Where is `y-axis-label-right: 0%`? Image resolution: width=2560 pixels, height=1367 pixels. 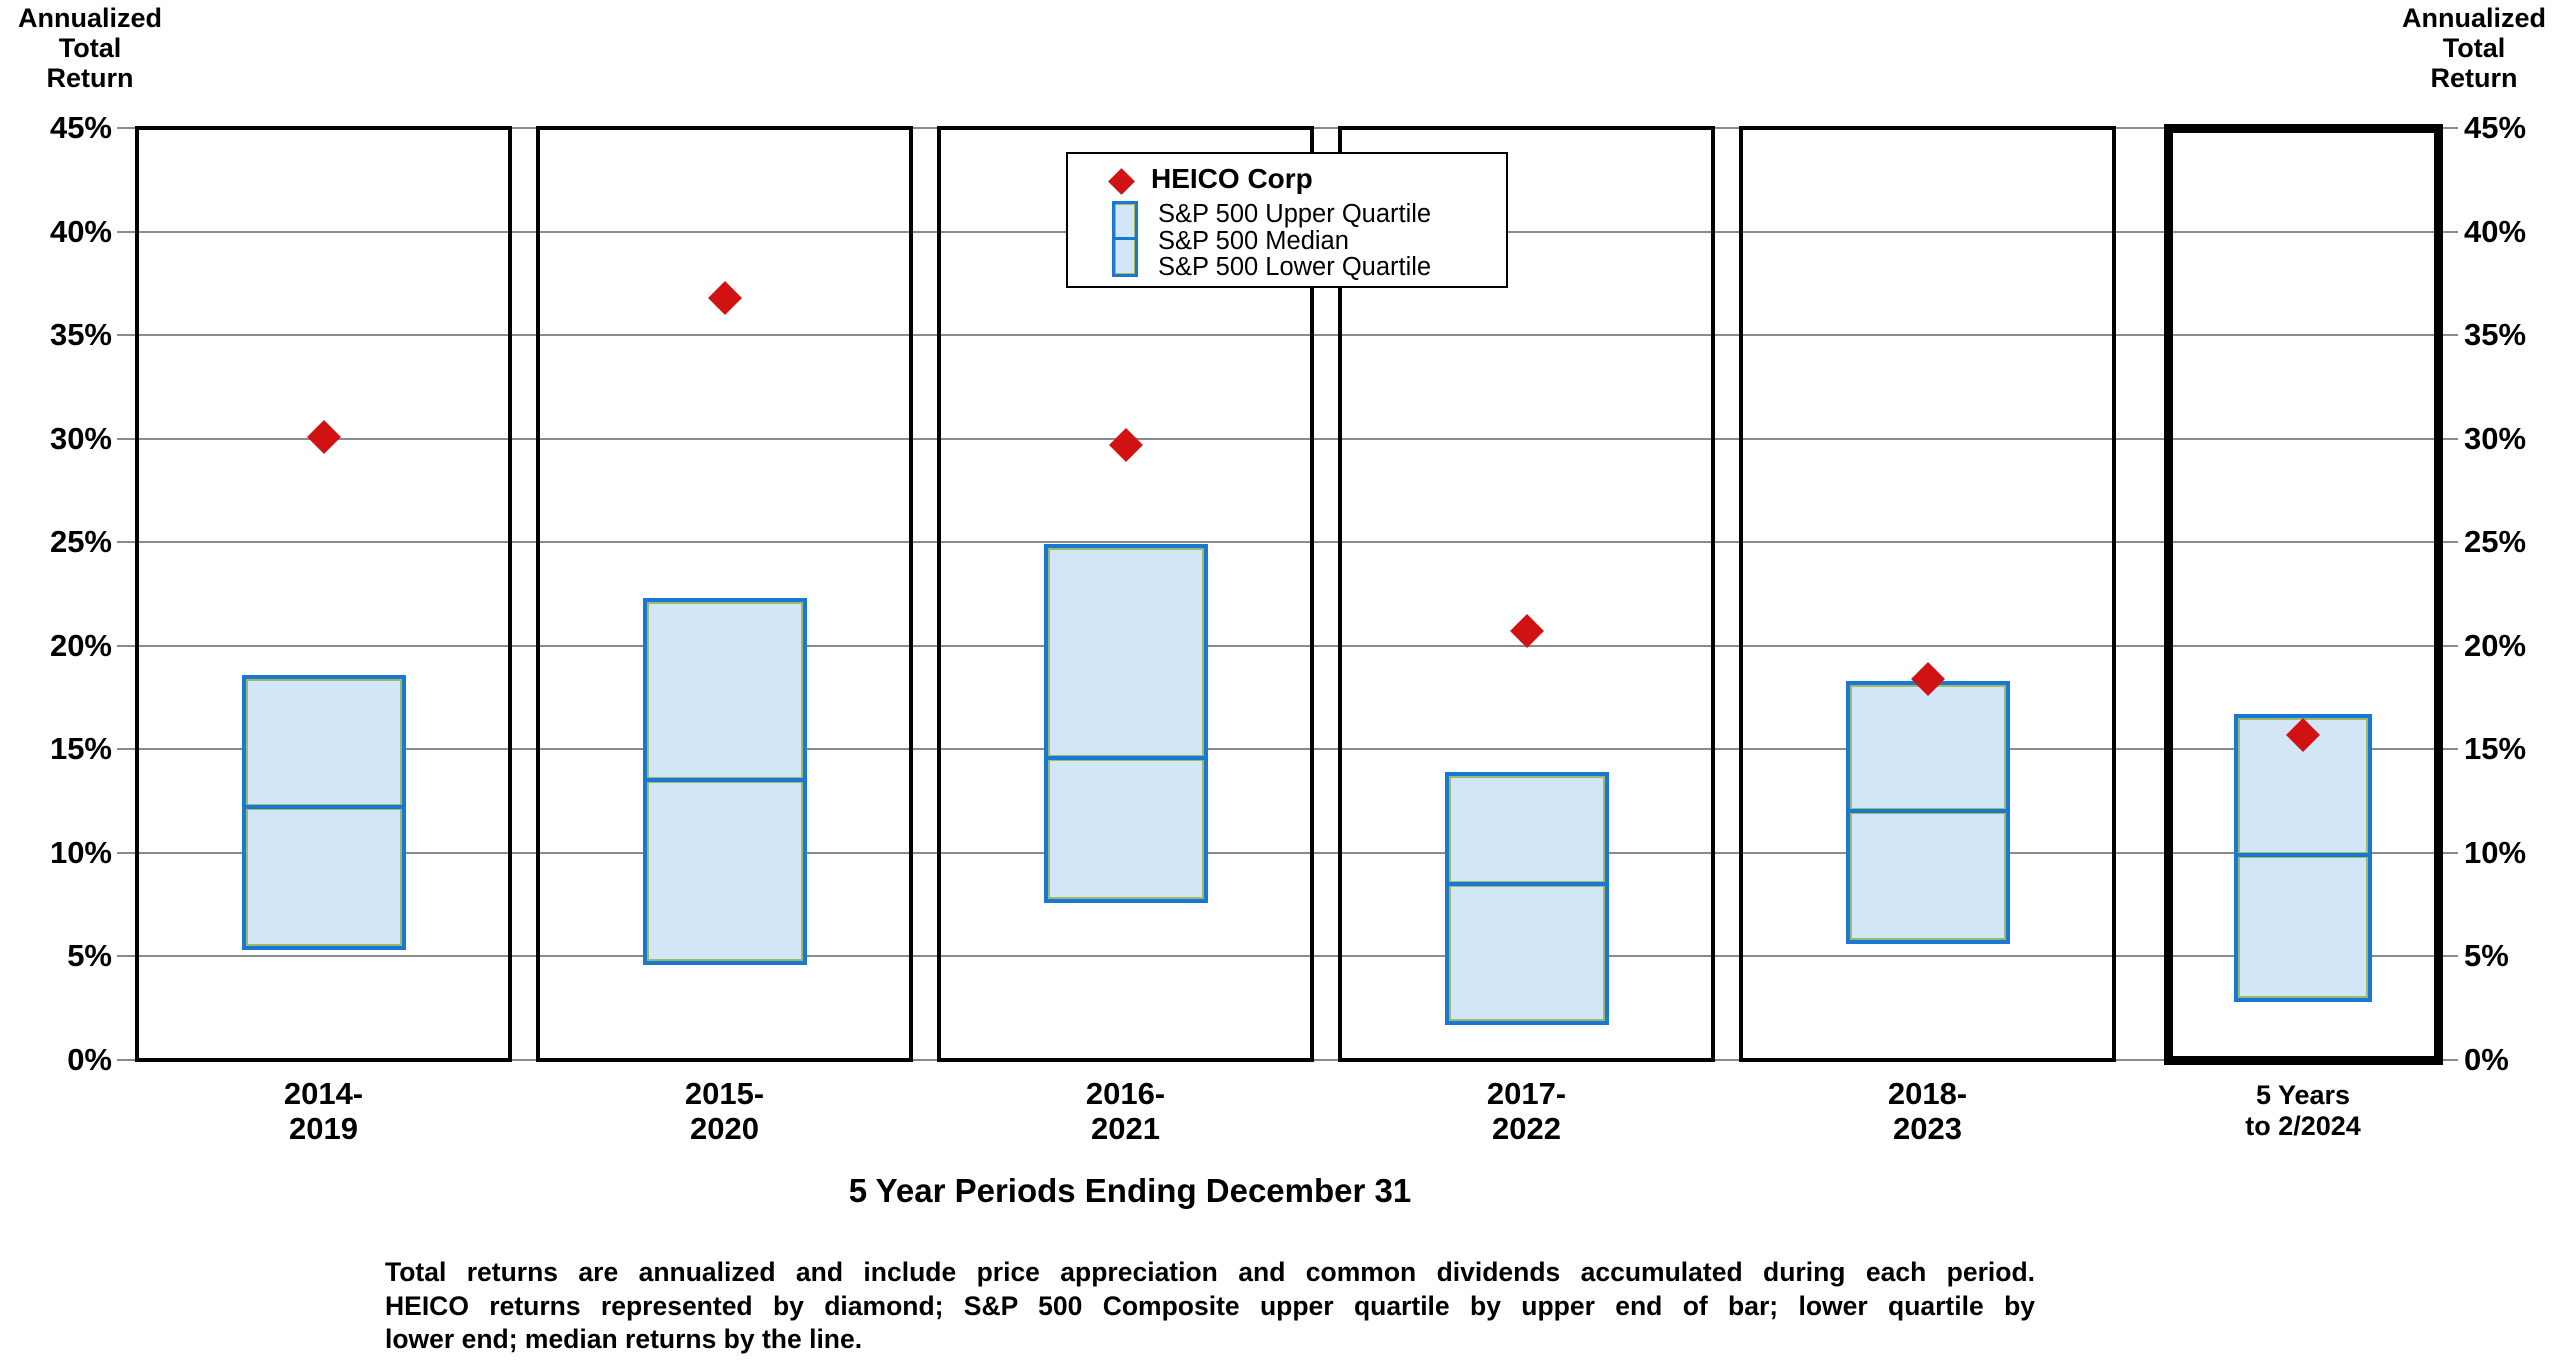
y-axis-label-right: 0% is located at coordinates (2486, 1059).